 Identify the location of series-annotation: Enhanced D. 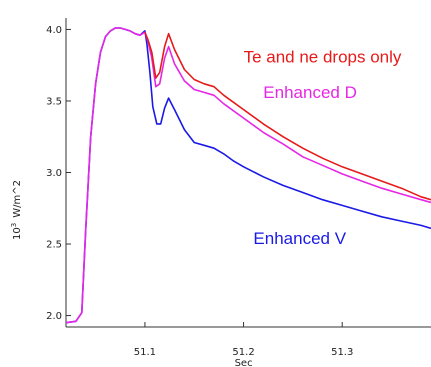
(310, 92).